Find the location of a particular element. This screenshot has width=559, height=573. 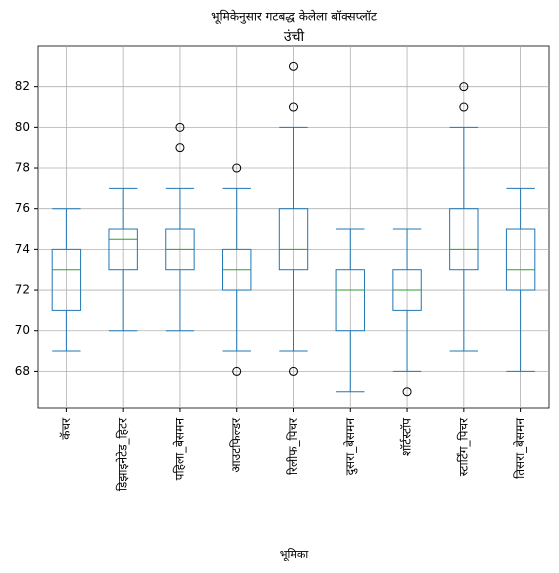

x-tick-label: स्टार्टिंग_पिचर is located at coordinates (463, 446).